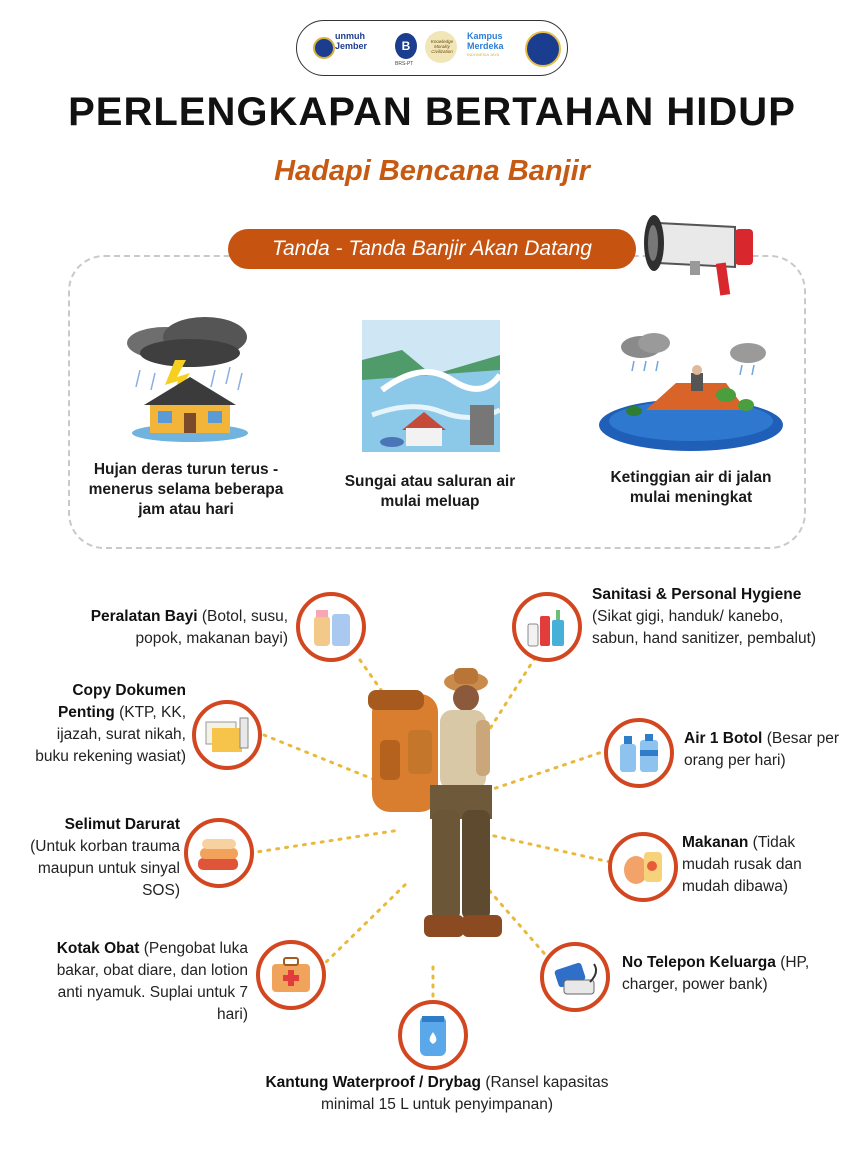  I want to click on food-ring, so click(643, 867).